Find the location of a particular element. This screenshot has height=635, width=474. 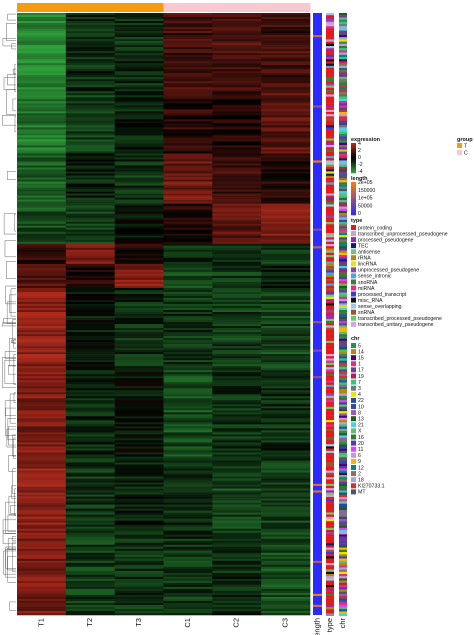

chr-legend-label: 13 is located at coordinates (361, 420).